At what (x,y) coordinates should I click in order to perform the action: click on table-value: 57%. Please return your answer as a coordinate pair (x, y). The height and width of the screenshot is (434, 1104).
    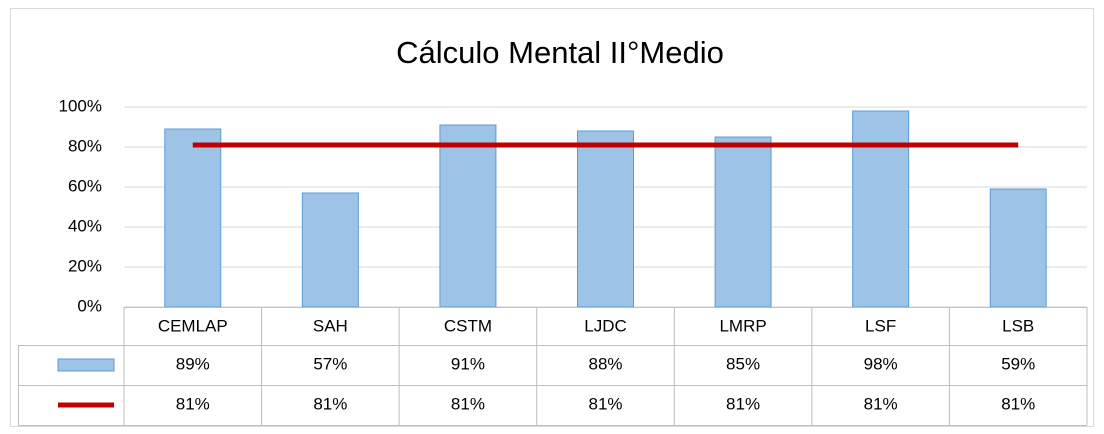
    Looking at the image, I should click on (330, 363).